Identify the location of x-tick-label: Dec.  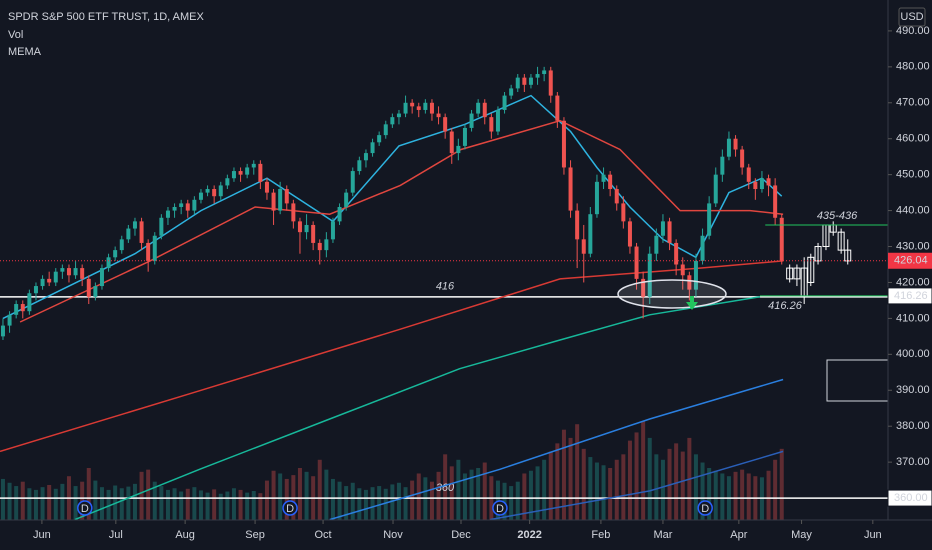
(461, 535).